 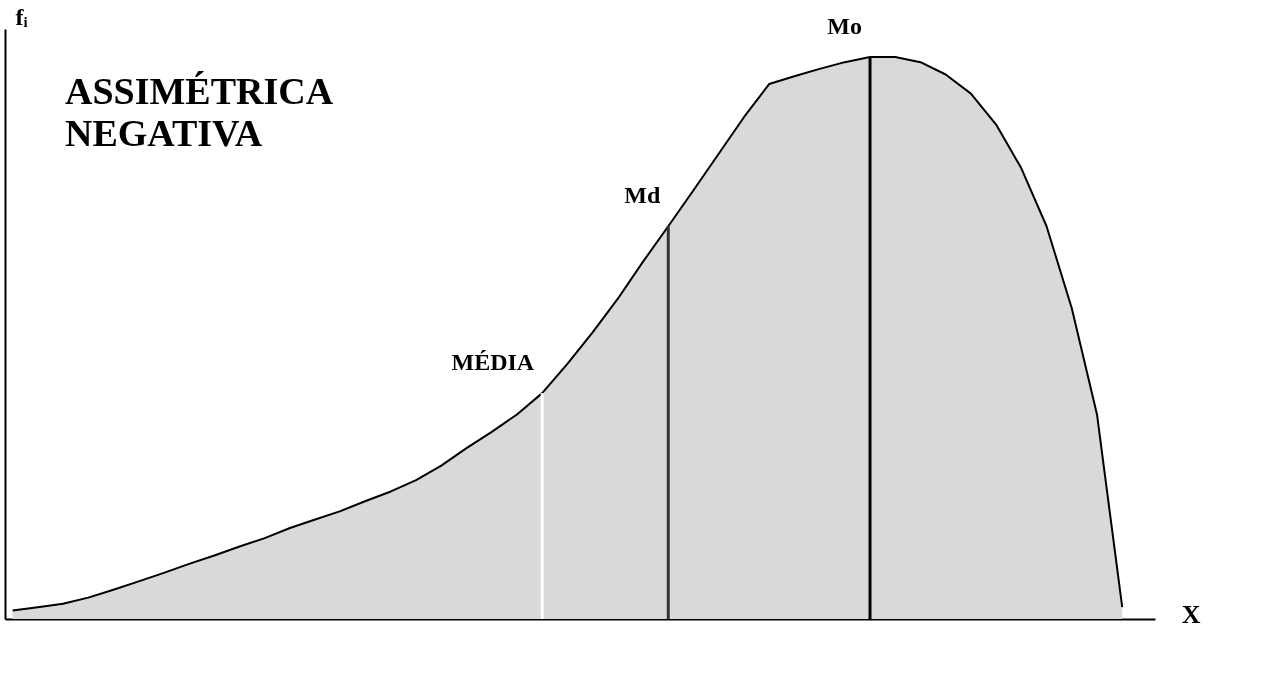 What do you see at coordinates (21, 16) in the screenshot?
I see `y-axis-title: fᵢ` at bounding box center [21, 16].